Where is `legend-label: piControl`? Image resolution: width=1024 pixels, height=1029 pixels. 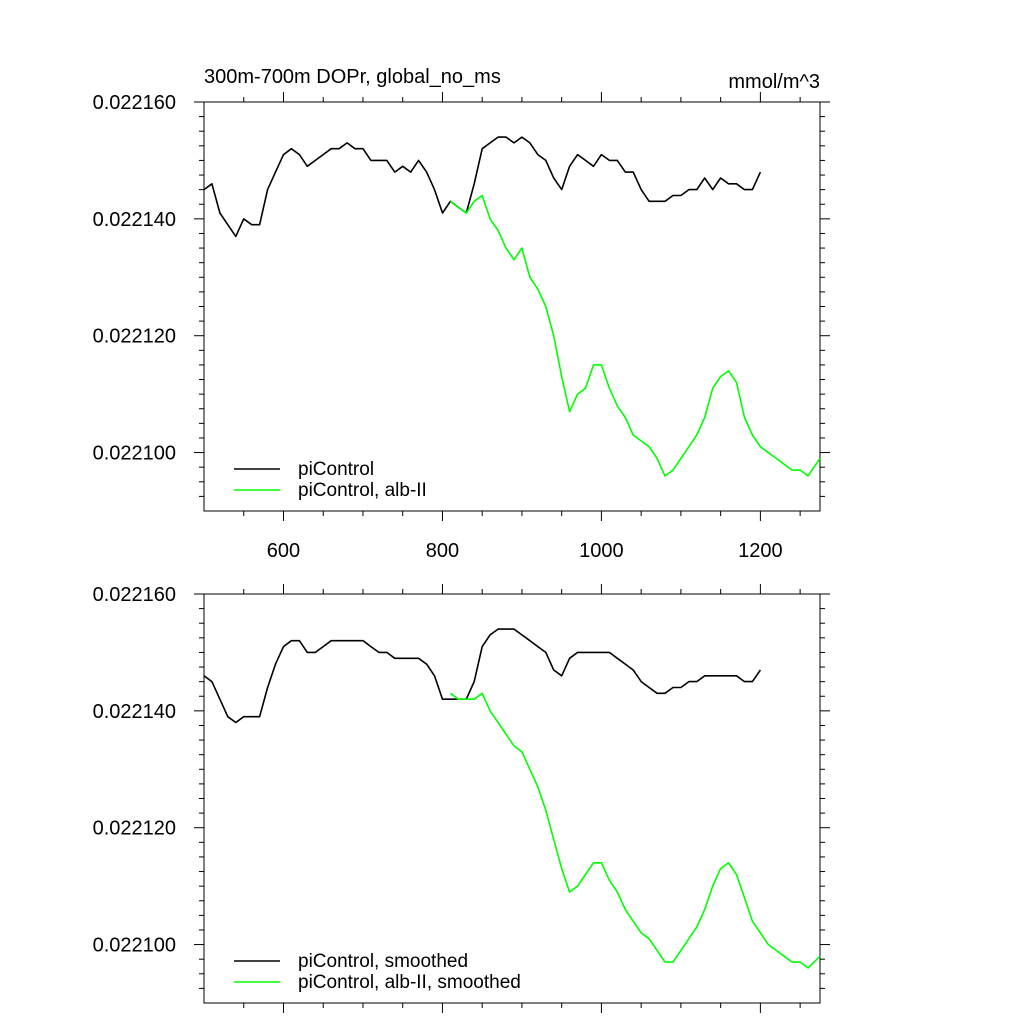 legend-label: piControl is located at coordinates (336, 469).